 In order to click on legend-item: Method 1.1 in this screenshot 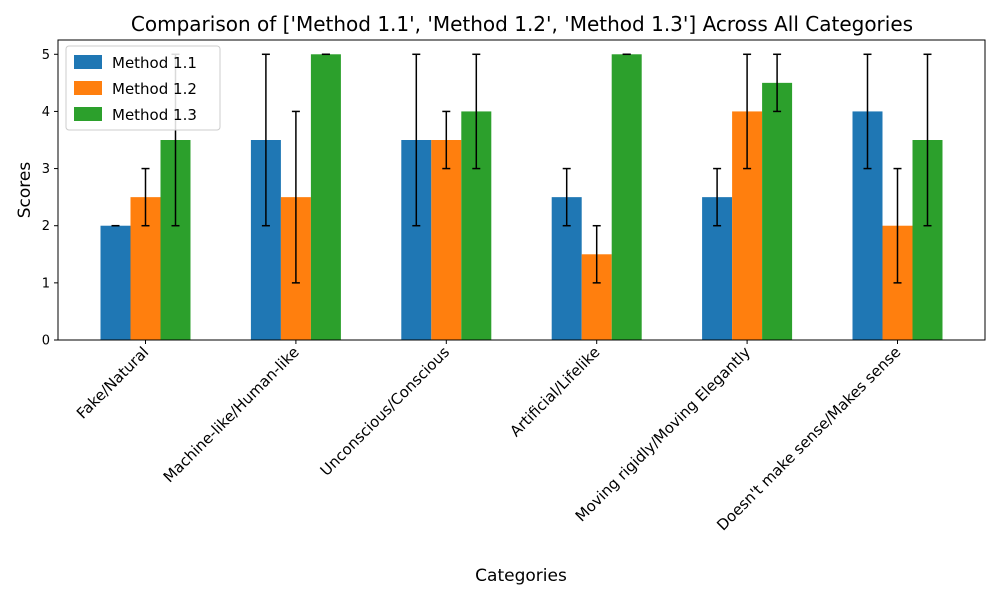, I will do `click(135, 63)`.